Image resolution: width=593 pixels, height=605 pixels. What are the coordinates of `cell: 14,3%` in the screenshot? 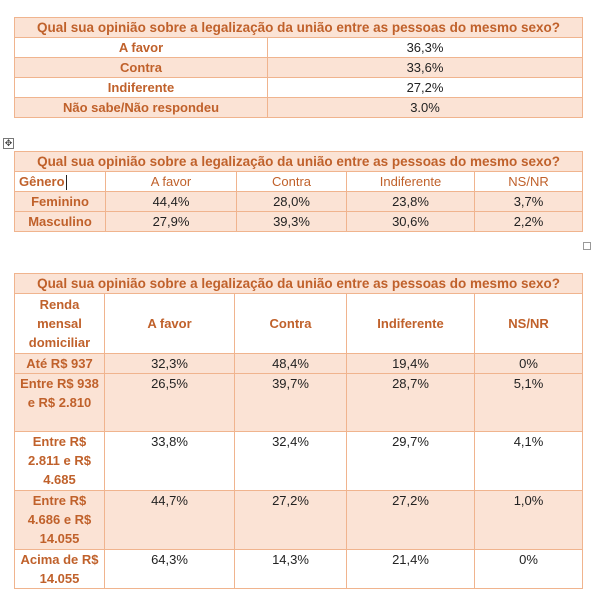 It's located at (290, 569).